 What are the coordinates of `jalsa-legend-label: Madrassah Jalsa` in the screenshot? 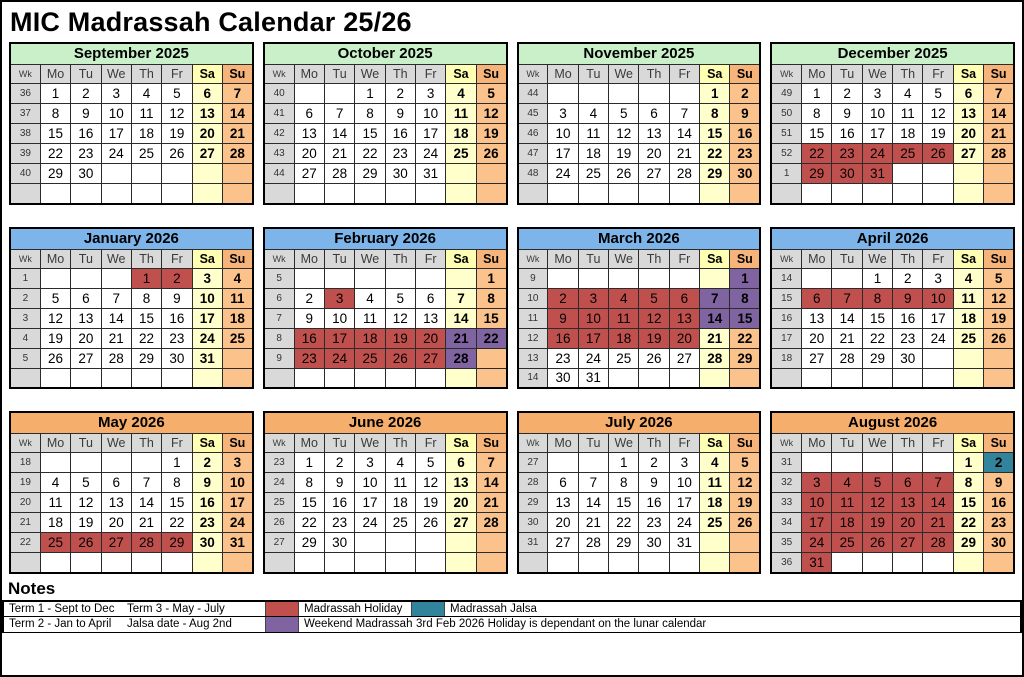 It's located at (493, 608).